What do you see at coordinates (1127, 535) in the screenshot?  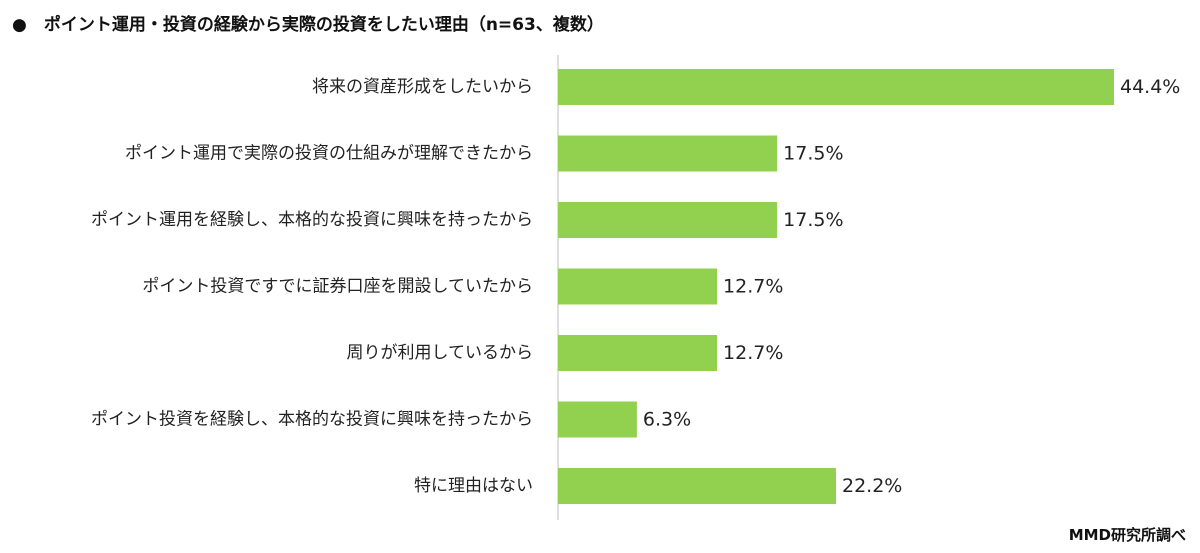 I see `source-credit: MMD研究所調べ` at bounding box center [1127, 535].